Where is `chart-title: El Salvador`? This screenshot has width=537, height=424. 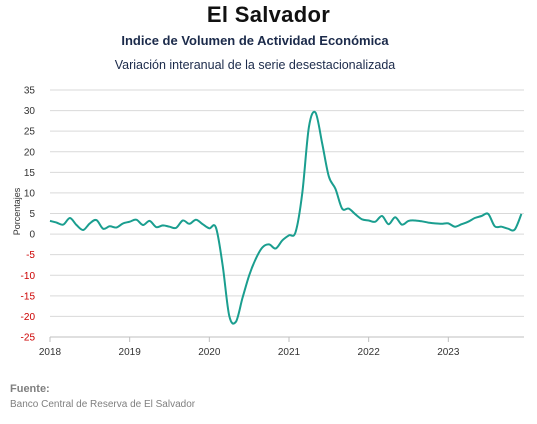 chart-title: El Salvador is located at coordinates (268, 14).